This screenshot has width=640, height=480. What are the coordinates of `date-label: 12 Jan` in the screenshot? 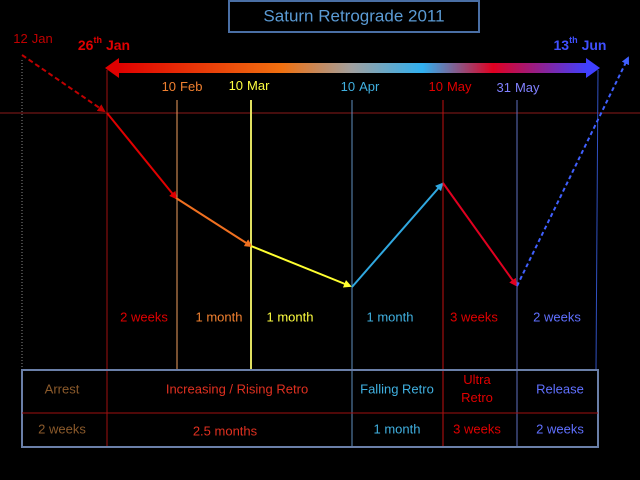 It's located at (32, 38).